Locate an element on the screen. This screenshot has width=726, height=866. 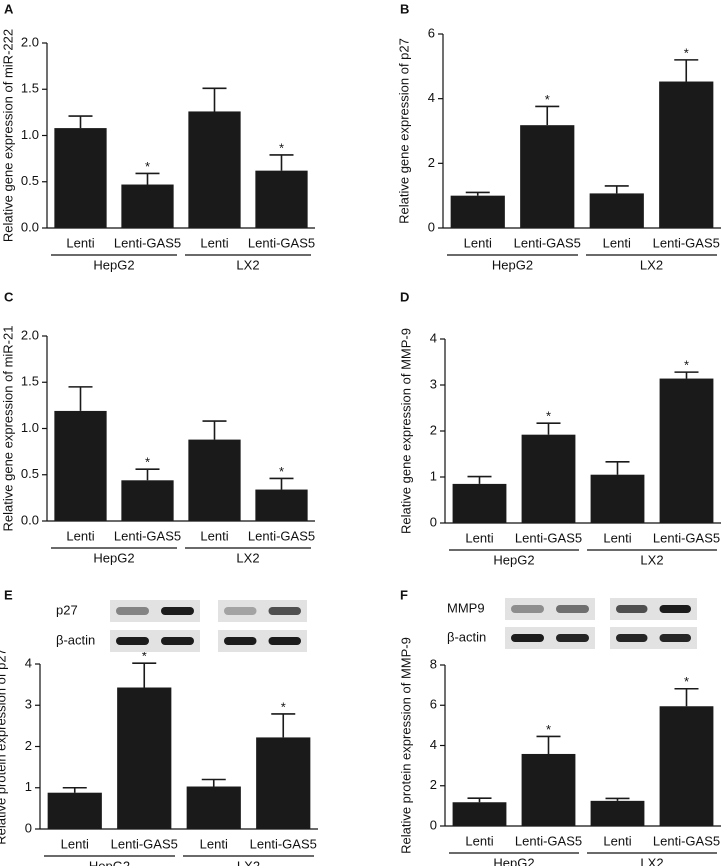
y-tick-label: 2.0 is located at coordinates (30, 41).